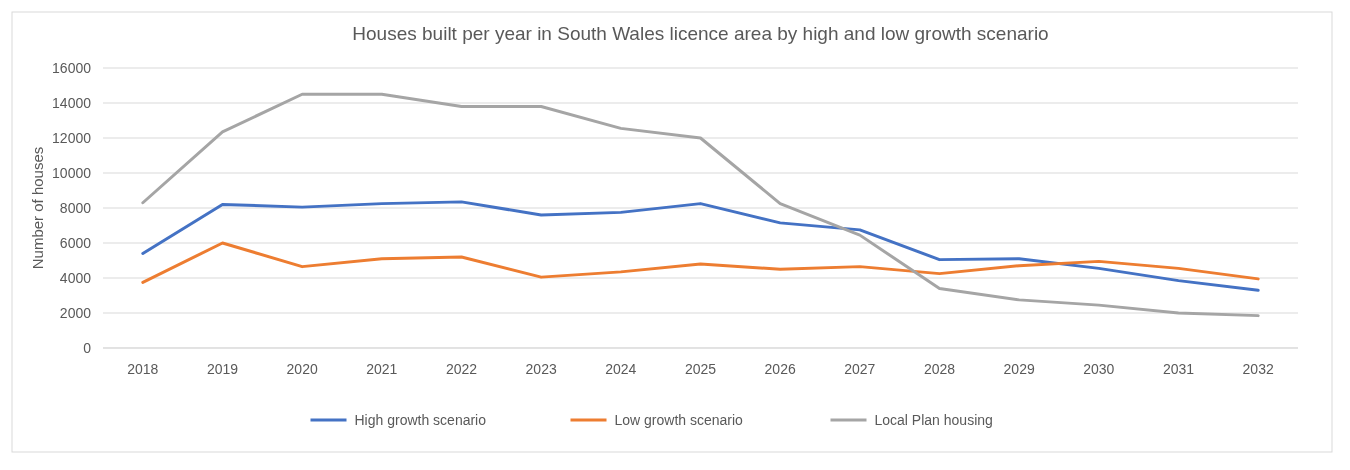  What do you see at coordinates (75, 242) in the screenshot?
I see `y-tick-label: 6000` at bounding box center [75, 242].